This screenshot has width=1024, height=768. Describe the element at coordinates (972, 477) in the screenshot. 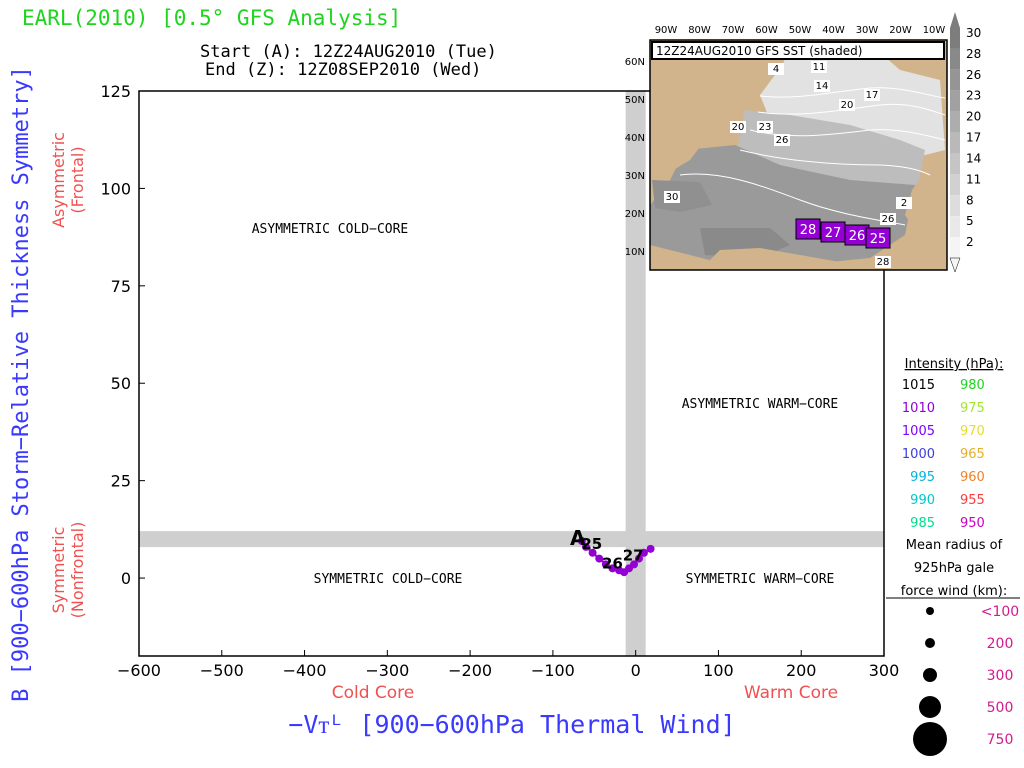

I see `intensity-legend-right: 960` at that location.